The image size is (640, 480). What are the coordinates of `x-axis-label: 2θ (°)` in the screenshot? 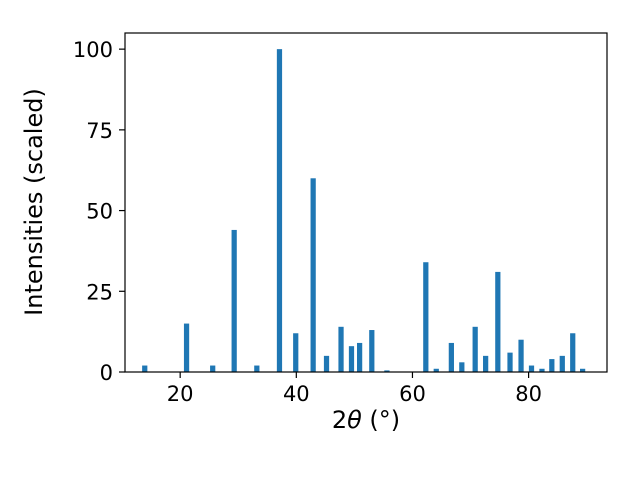 It's located at (366, 420).